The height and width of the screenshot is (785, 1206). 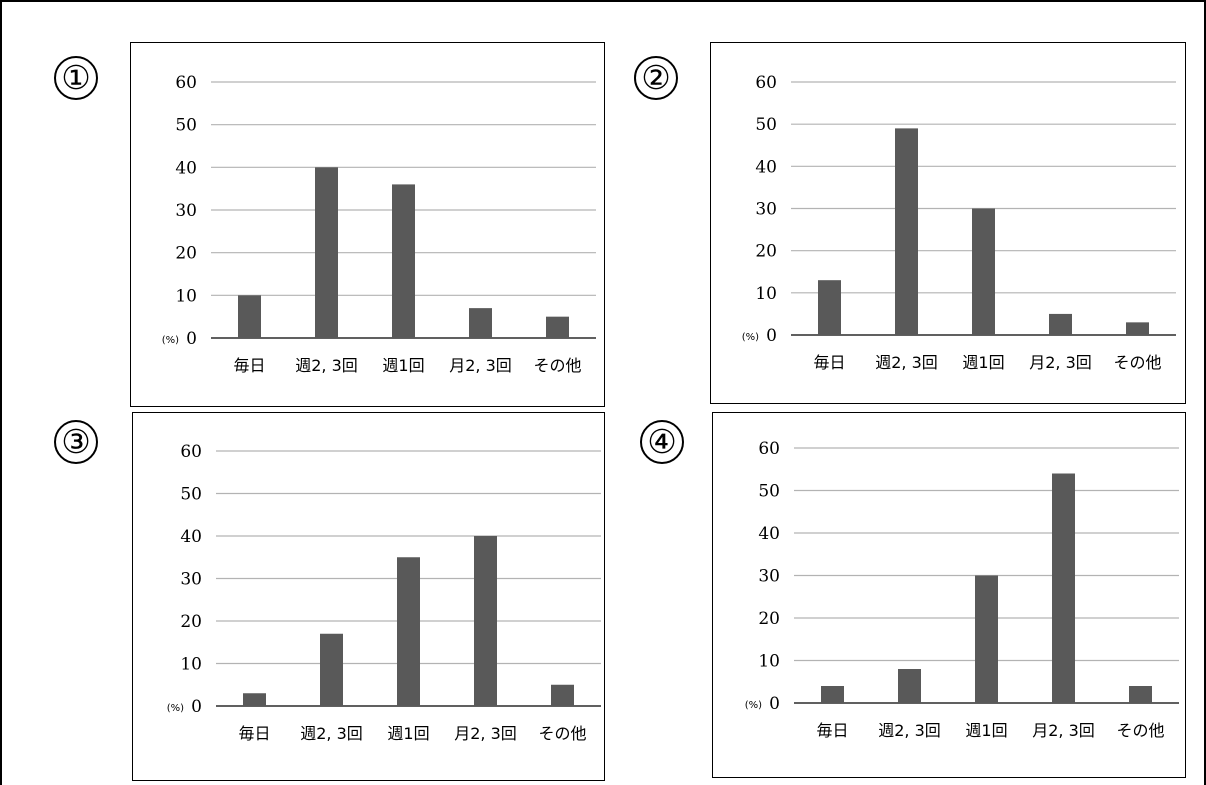 I want to click on chart-marker-4: ④, so click(x=662, y=442).